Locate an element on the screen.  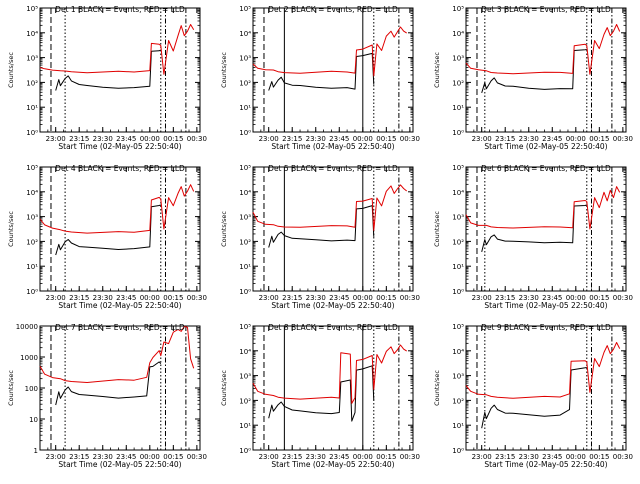
chart-title: Det 3 BLACK = Events, RED = LLD is located at coordinates (546, 9).